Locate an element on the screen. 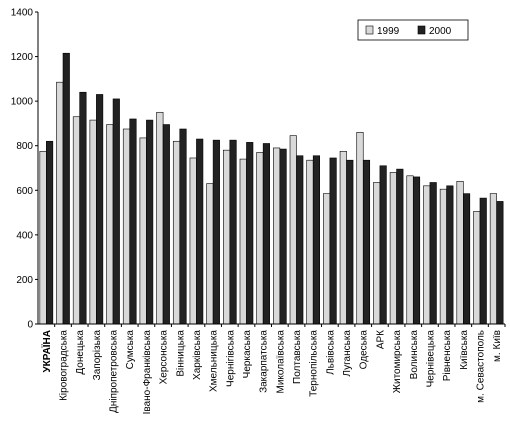 Image resolution: width=510 pixels, height=426 pixels. legend-label: 1999 is located at coordinates (388, 31).